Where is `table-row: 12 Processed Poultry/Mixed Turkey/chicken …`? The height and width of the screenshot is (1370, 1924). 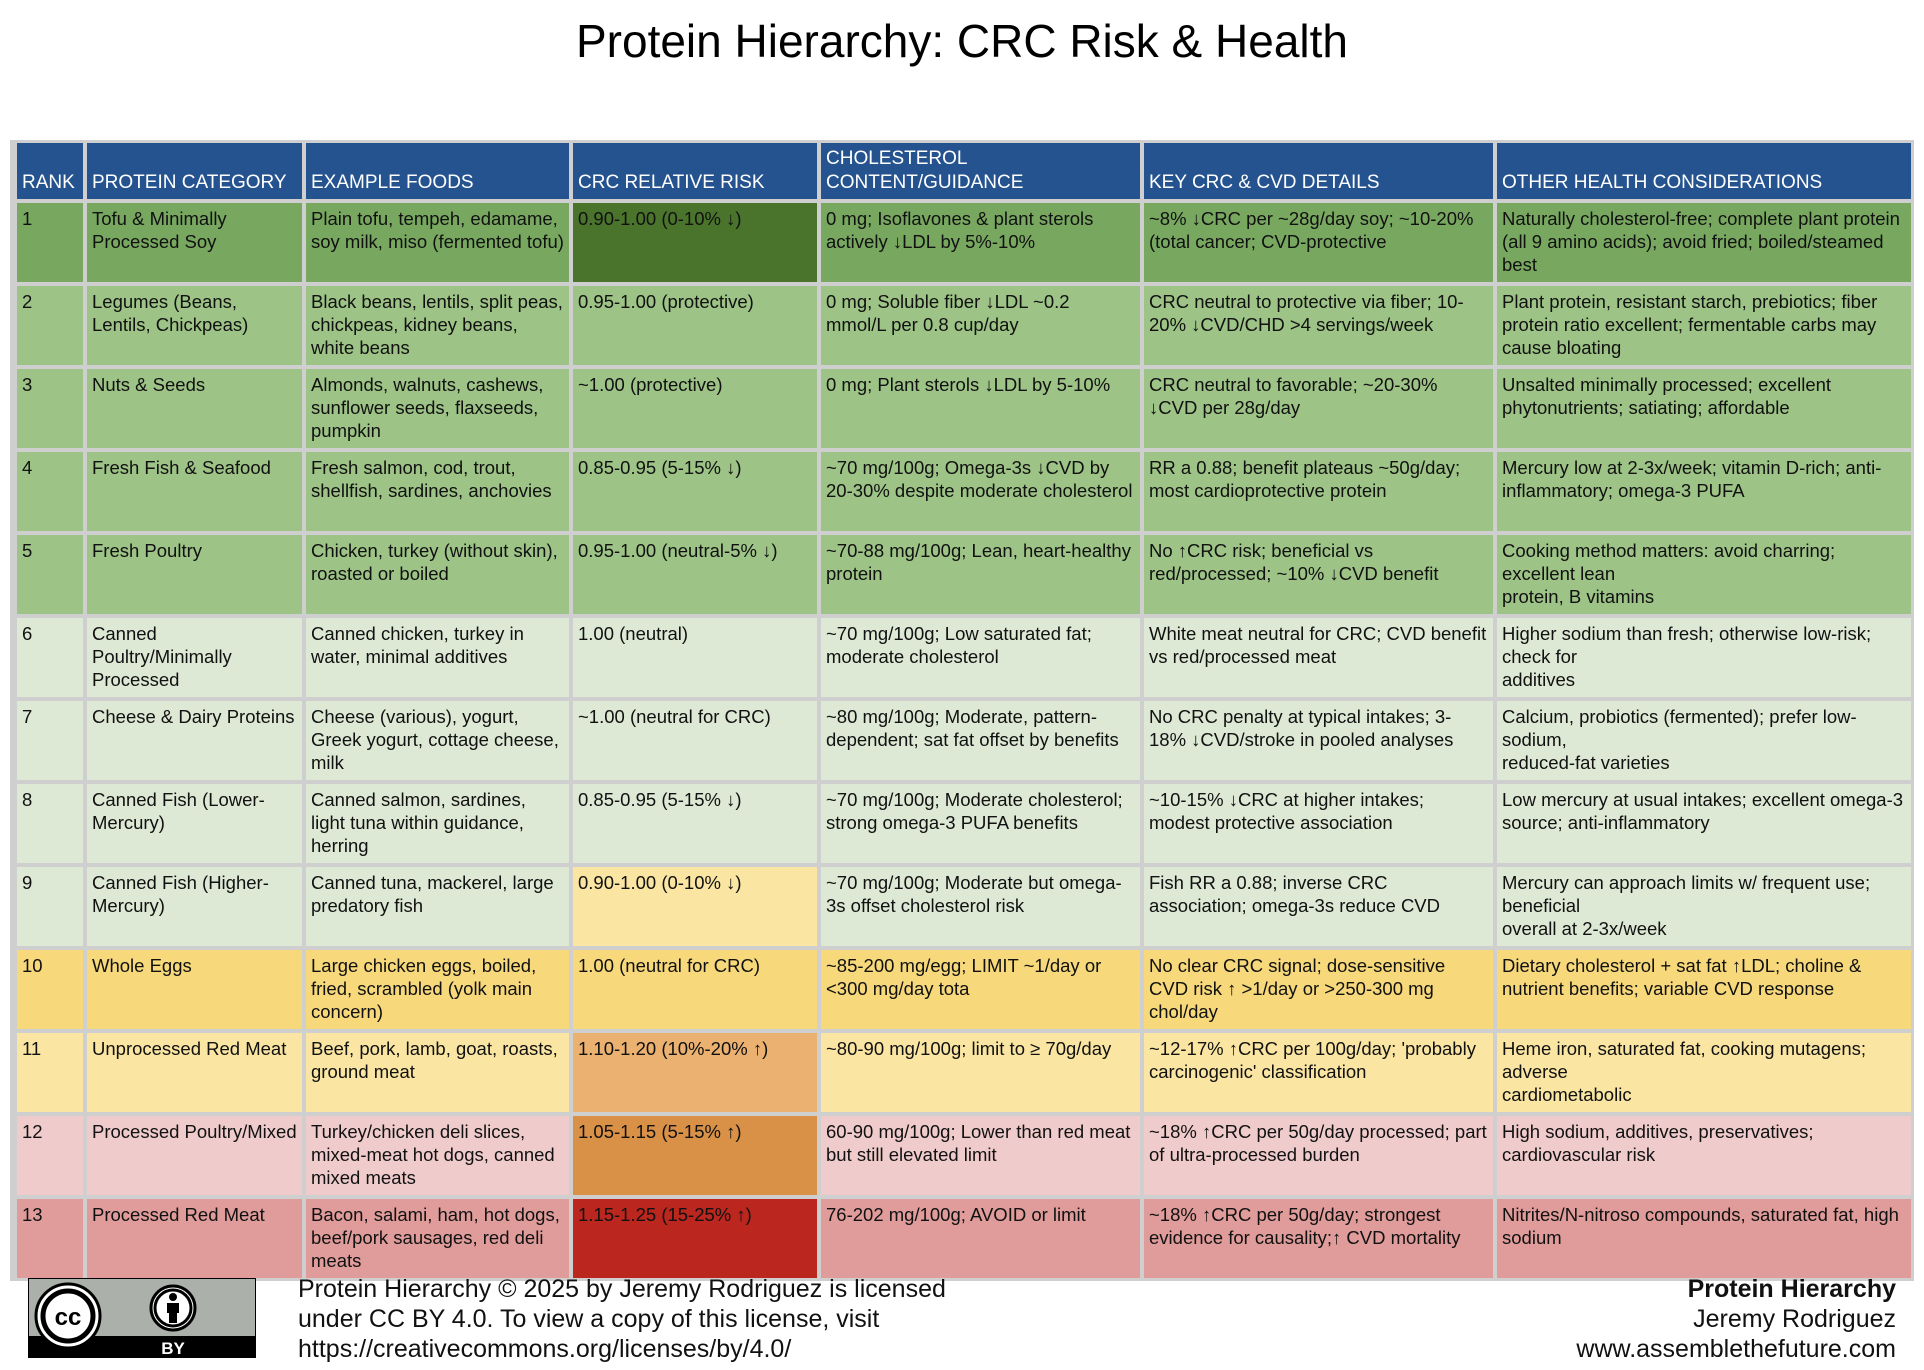
table-row: 12 Processed Poultry/Mixed Turkey/chicken … is located at coordinates (964, 1155).